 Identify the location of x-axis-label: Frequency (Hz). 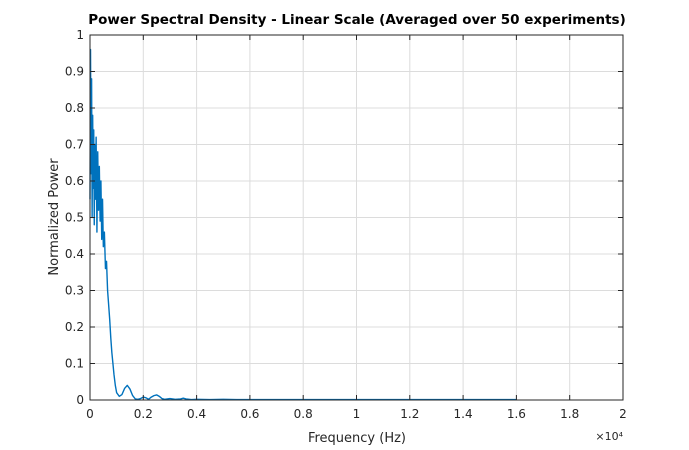
(357, 438).